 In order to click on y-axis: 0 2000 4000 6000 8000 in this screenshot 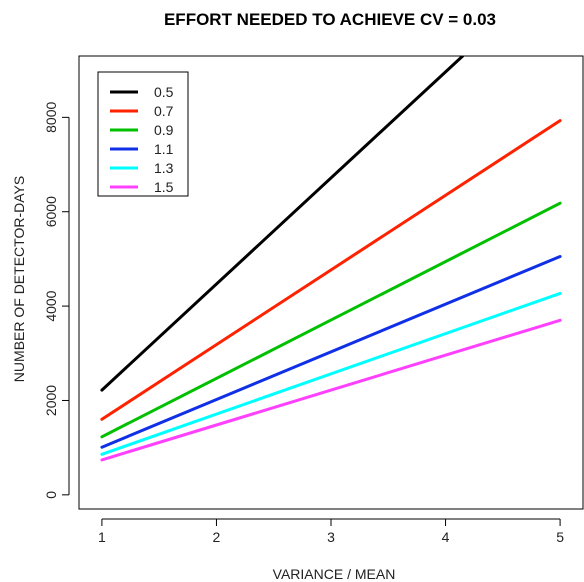, I will do `click(56, 300)`.